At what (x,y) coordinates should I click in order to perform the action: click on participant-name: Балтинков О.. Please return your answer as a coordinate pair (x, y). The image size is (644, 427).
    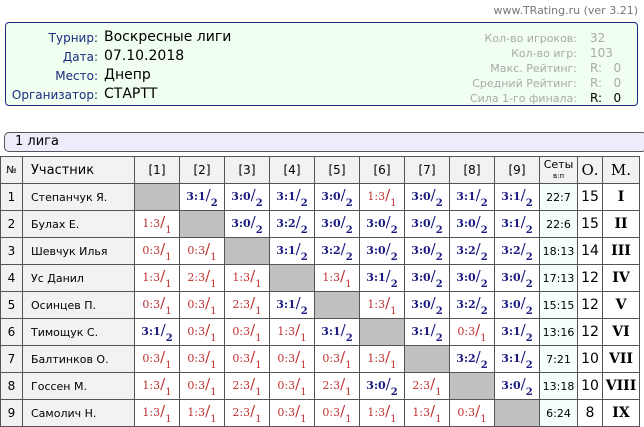
    Looking at the image, I should click on (78, 359).